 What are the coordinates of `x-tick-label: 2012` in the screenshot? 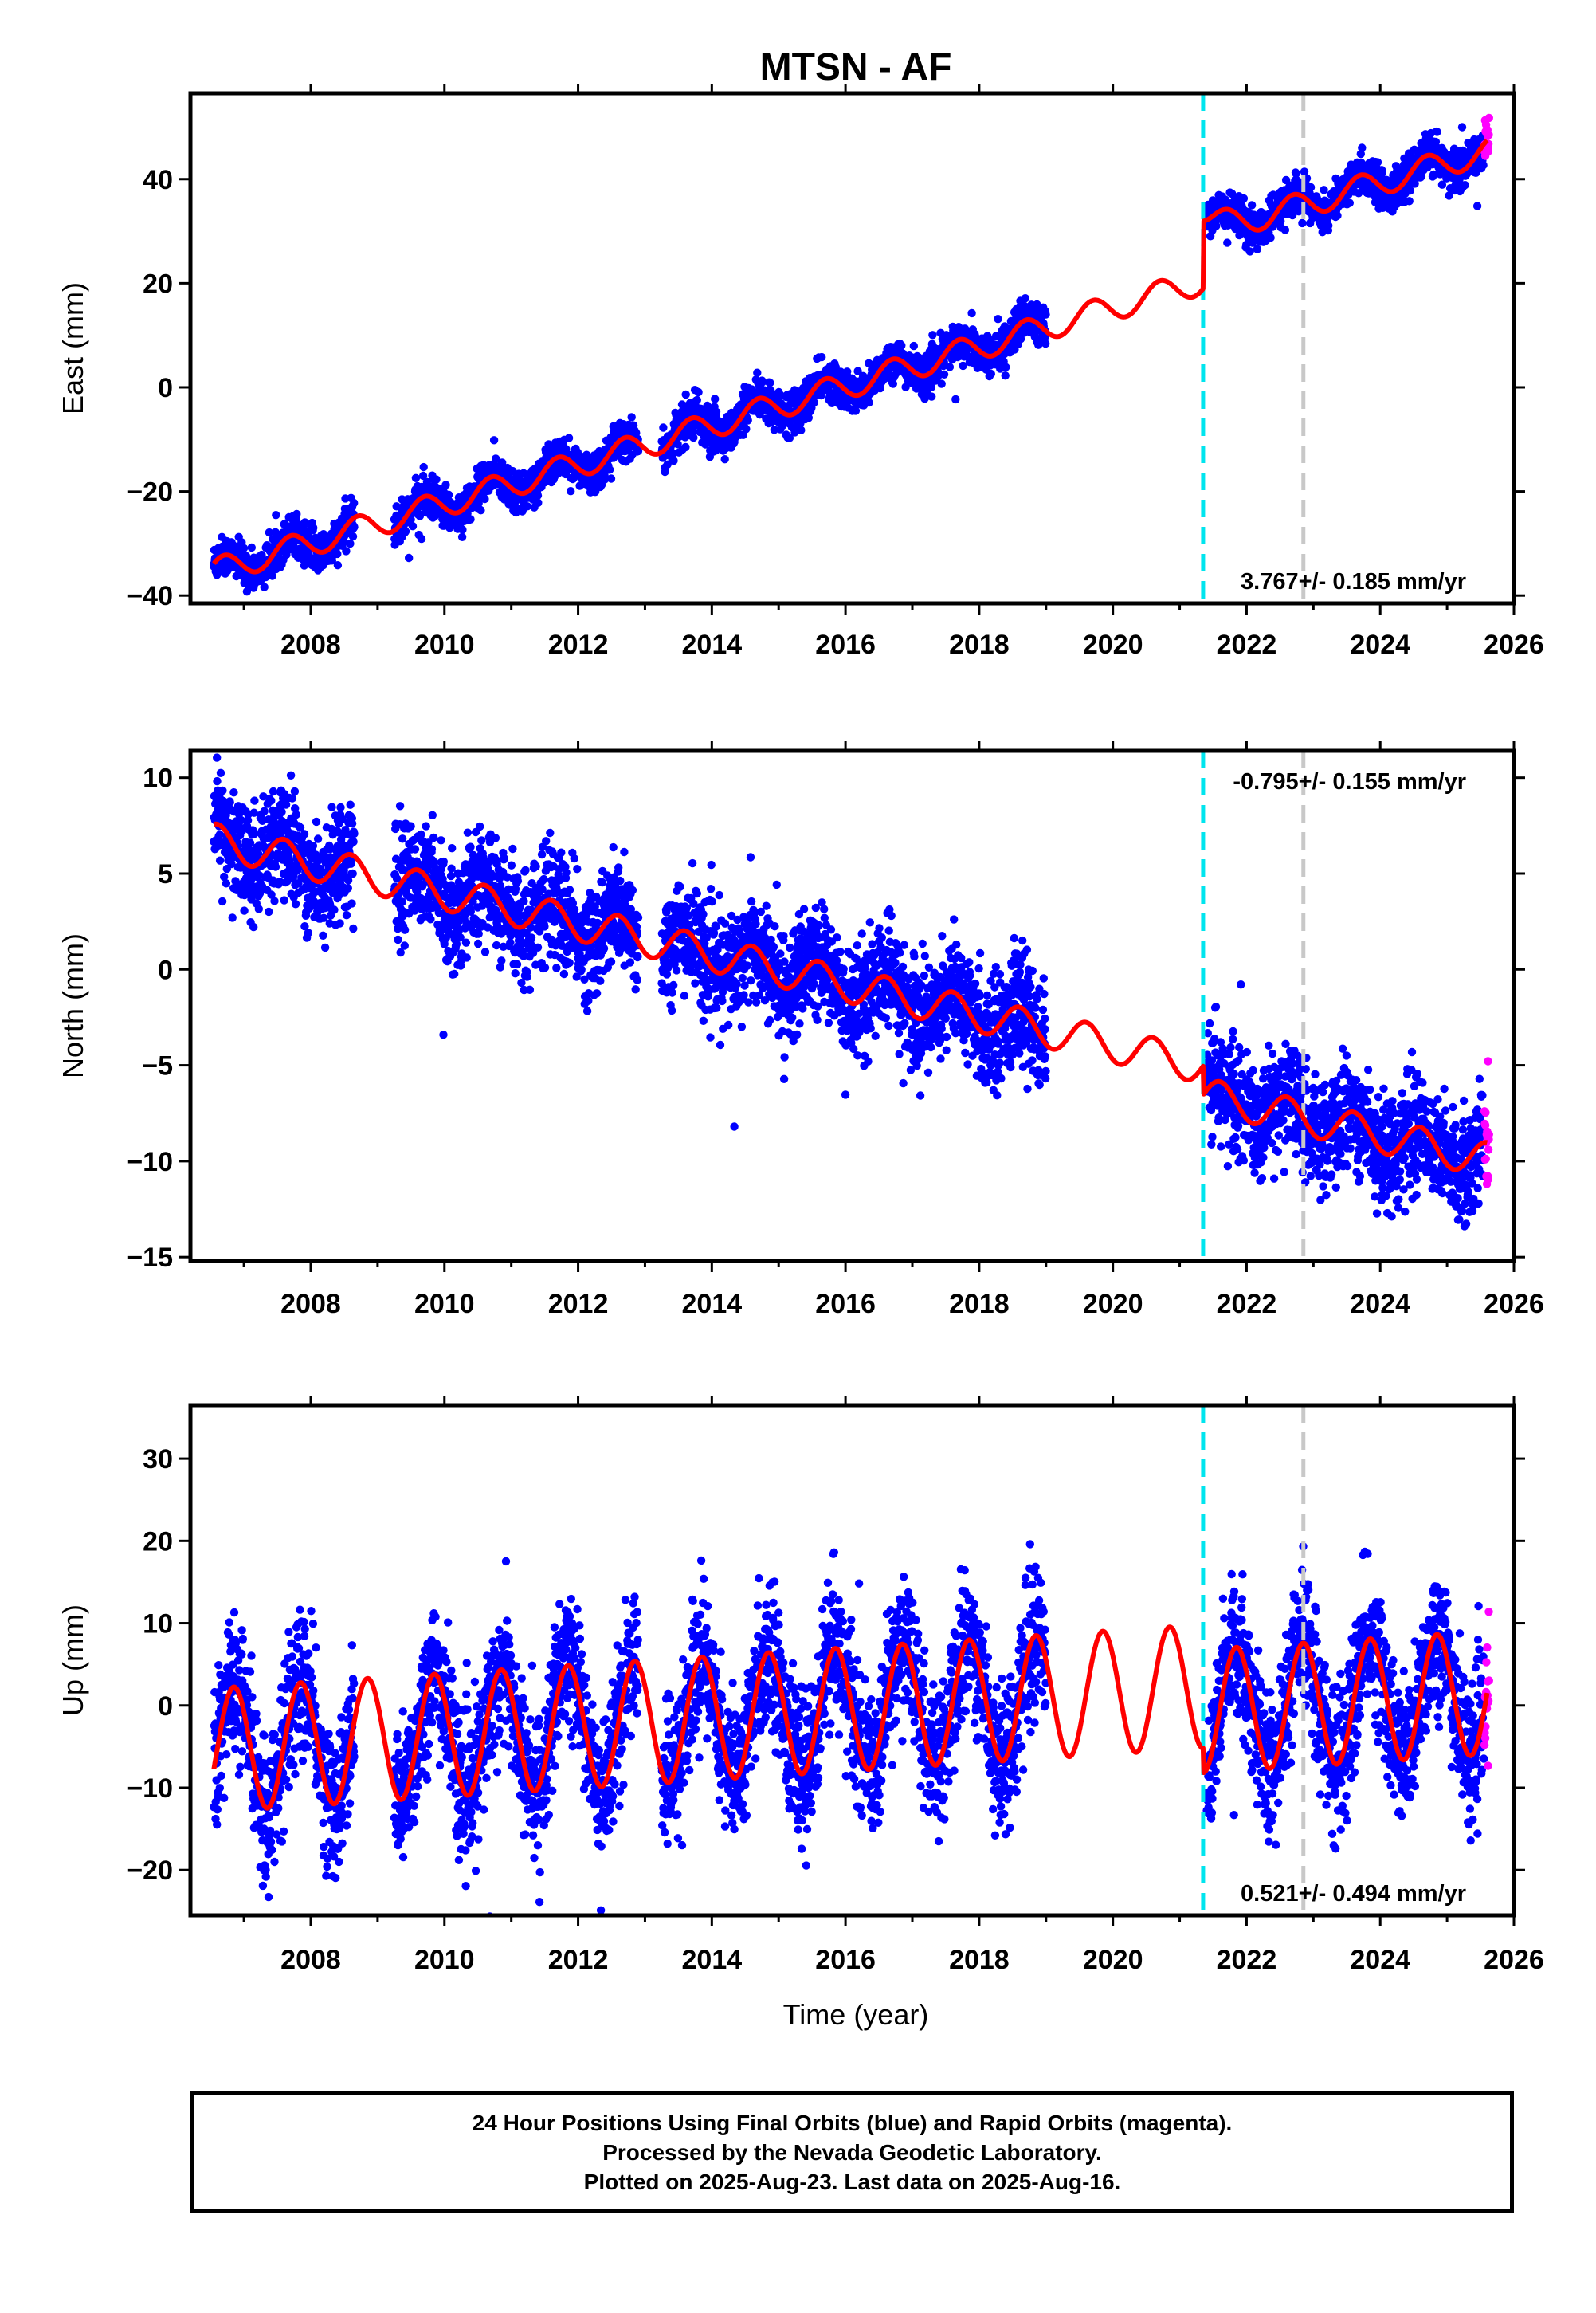 It's located at (579, 645).